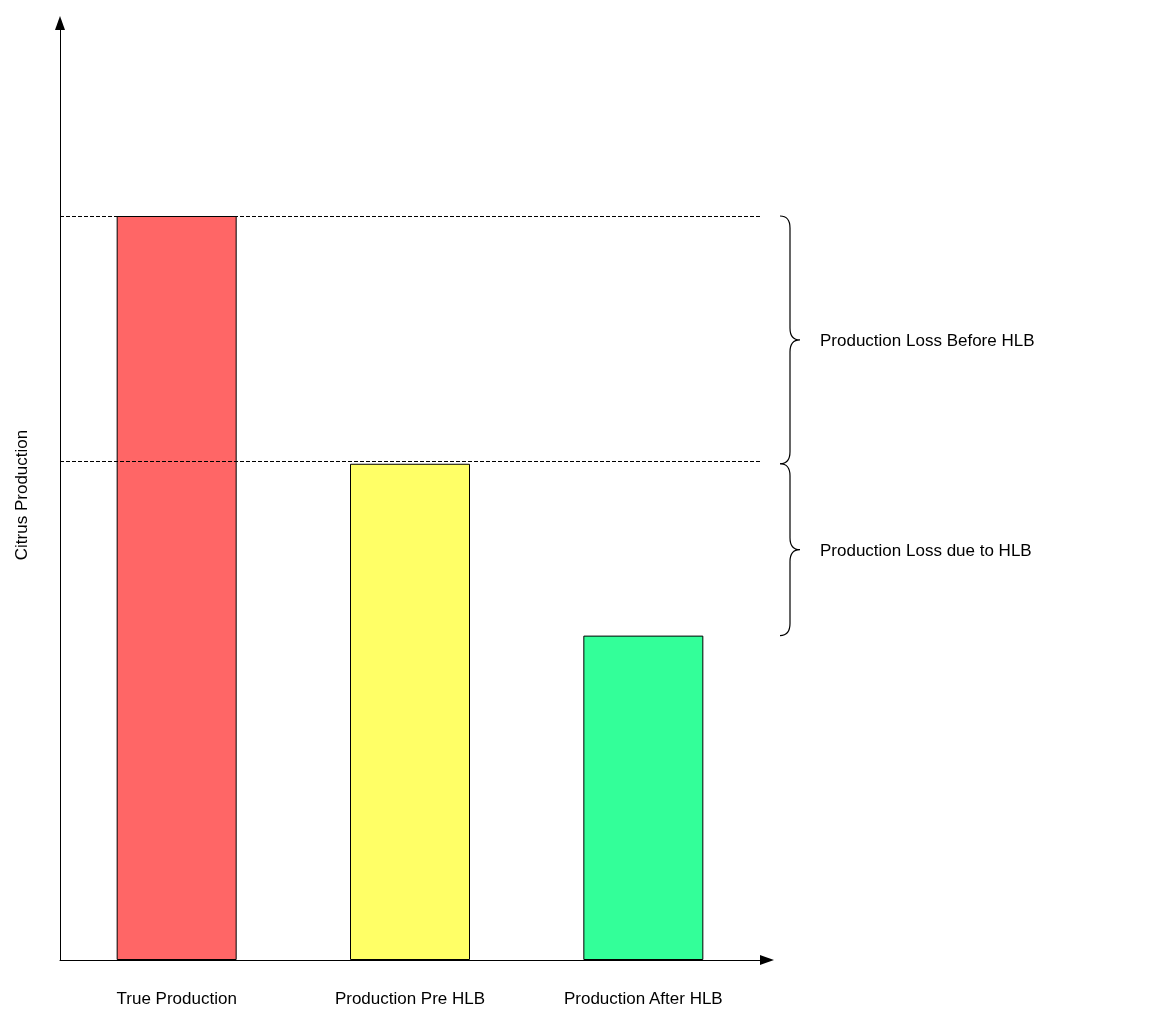  Describe the element at coordinates (926, 550) in the screenshot. I see `text: Production Loss due to HLB` at that location.